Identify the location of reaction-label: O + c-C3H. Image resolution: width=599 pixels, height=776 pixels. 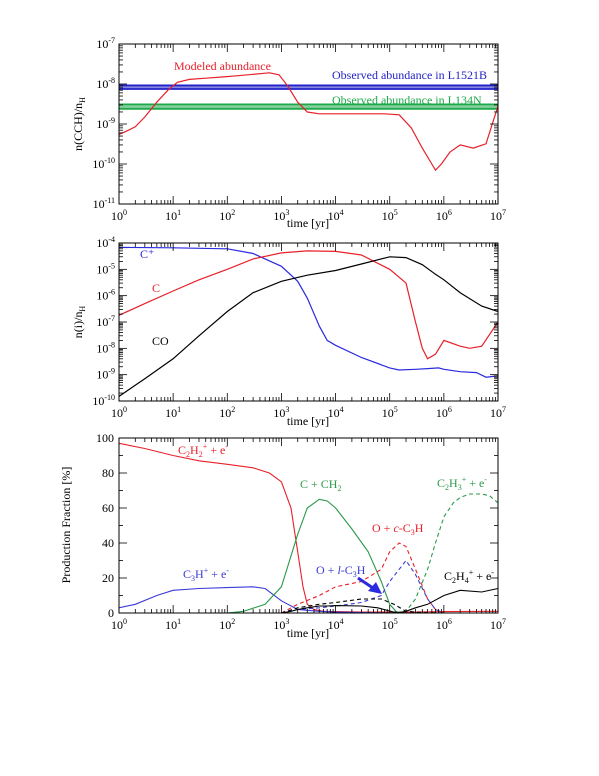
(398, 529).